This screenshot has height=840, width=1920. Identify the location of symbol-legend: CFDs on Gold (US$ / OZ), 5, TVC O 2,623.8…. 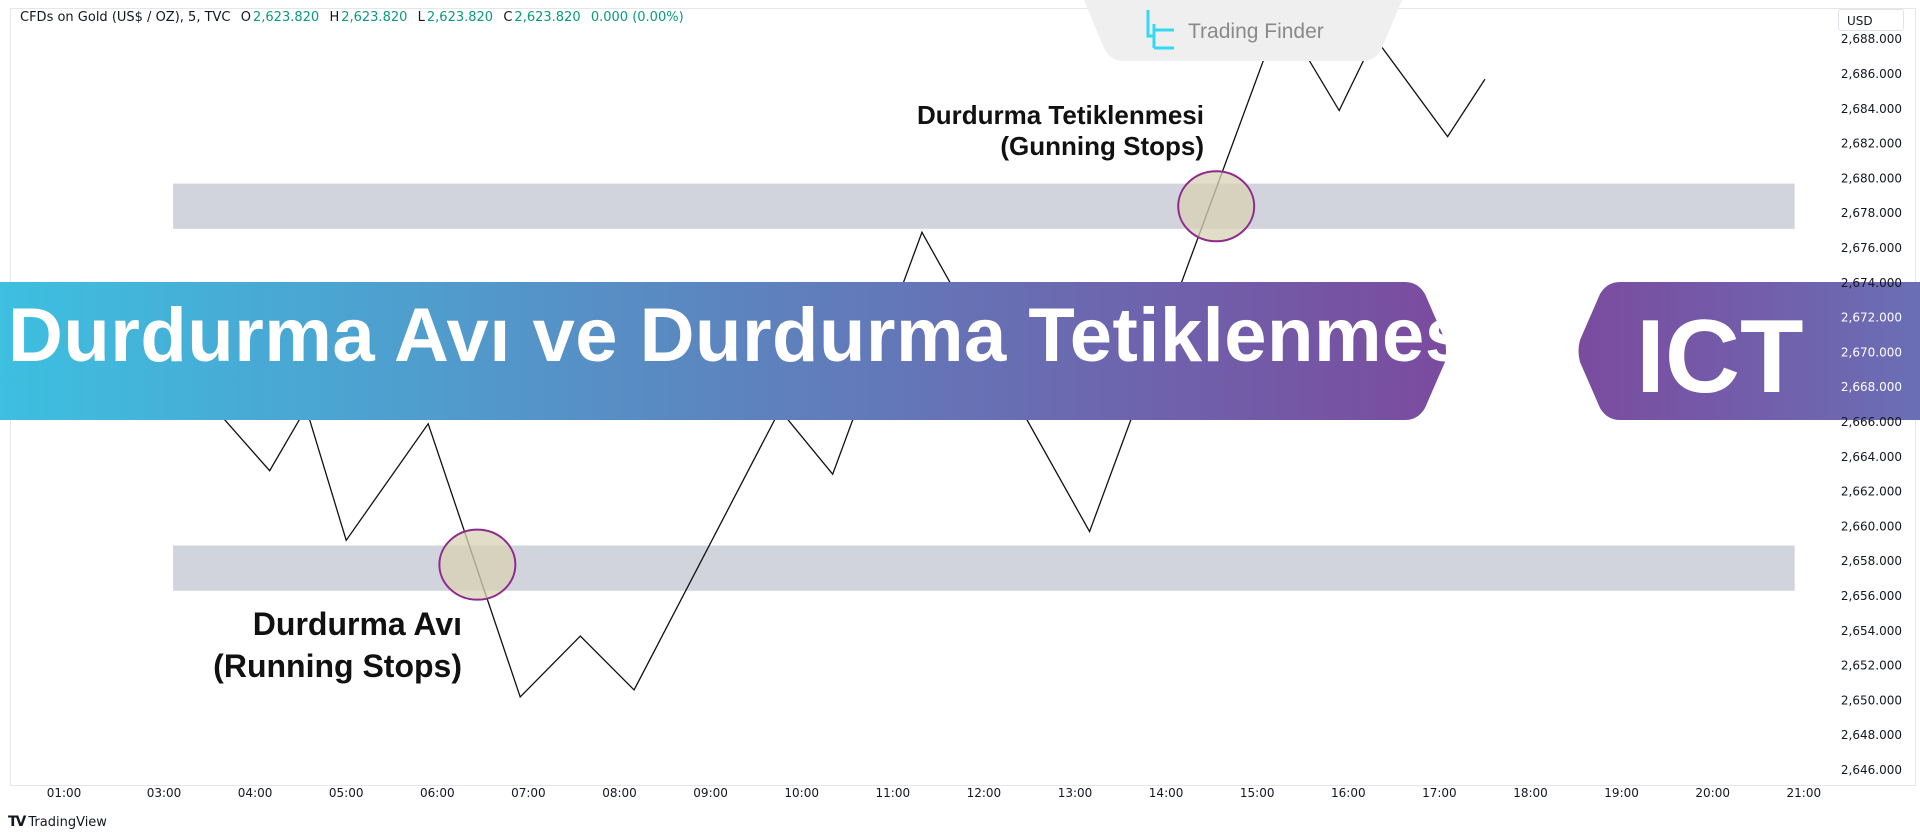
(353, 17).